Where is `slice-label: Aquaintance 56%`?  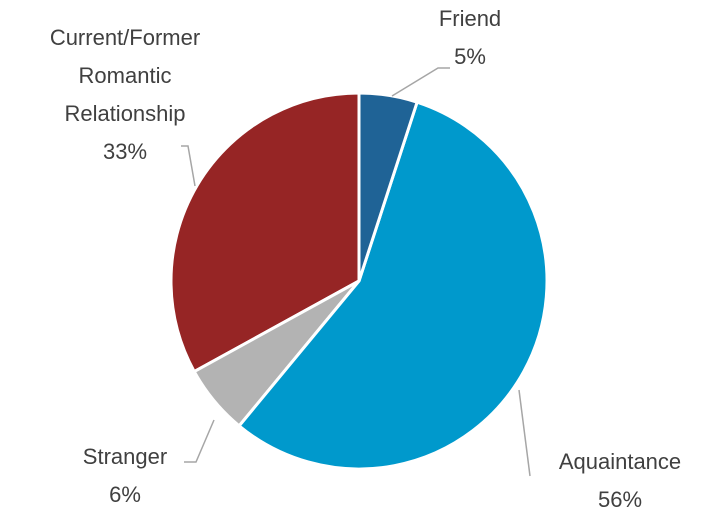
slice-label: Aquaintance 56% is located at coordinates (614, 481).